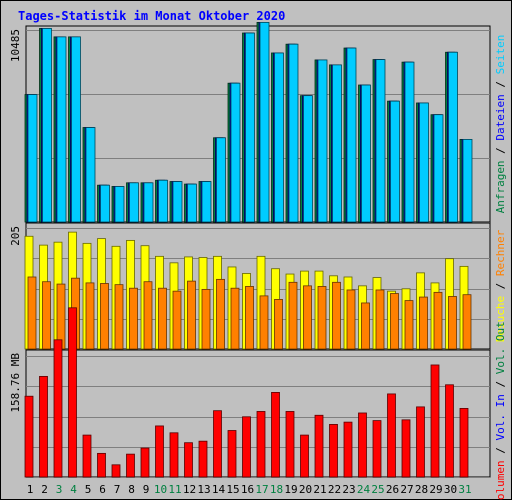  I want to click on x-tick-label-day-8: 8, so click(131, 489).